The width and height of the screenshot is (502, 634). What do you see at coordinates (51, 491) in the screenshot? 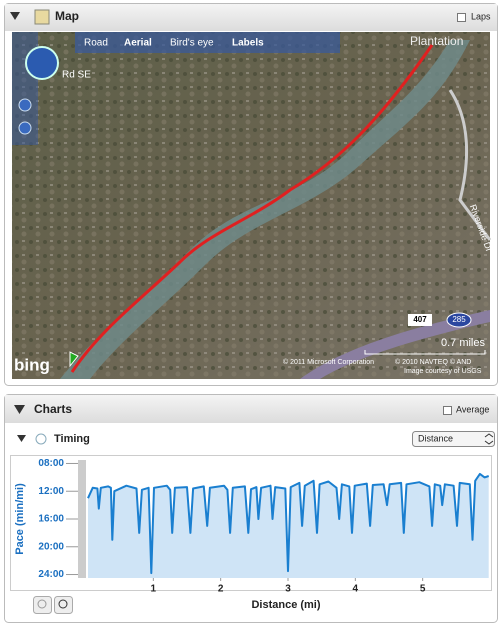
I see `y-tick-label: 12:00` at bounding box center [51, 491].